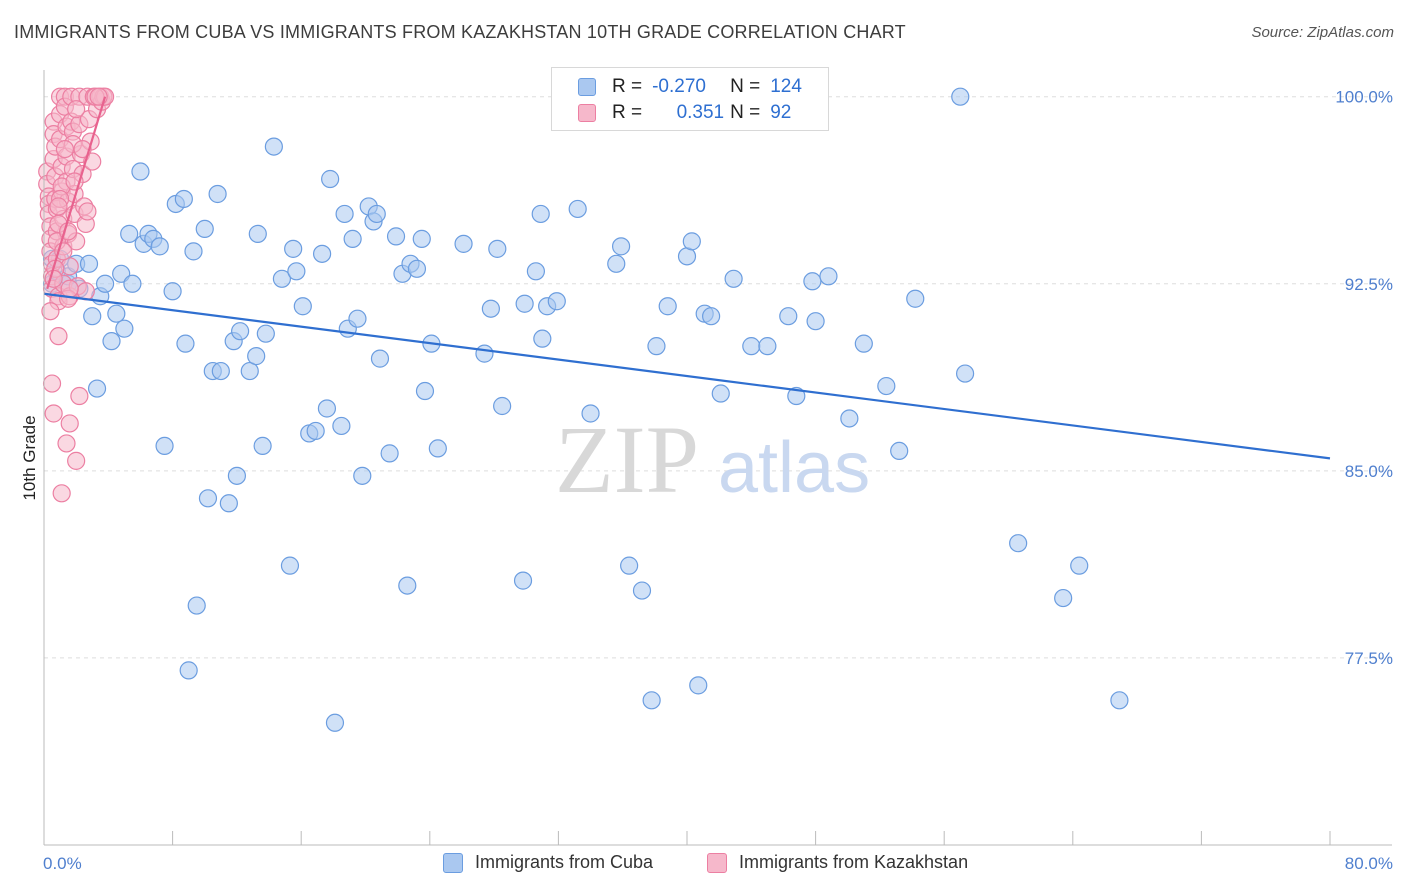 This screenshot has height=892, width=1406. What do you see at coordinates (854, 862) in the screenshot?
I see `bottom-legend-label-kazakhstan: Immigrants from Kazakhstan` at bounding box center [854, 862].